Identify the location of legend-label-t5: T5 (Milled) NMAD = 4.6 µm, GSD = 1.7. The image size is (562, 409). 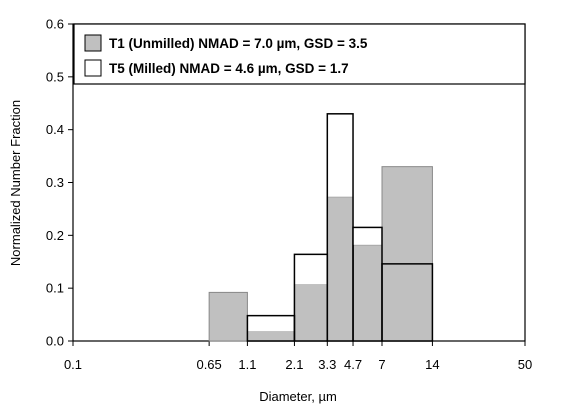
(229, 68).